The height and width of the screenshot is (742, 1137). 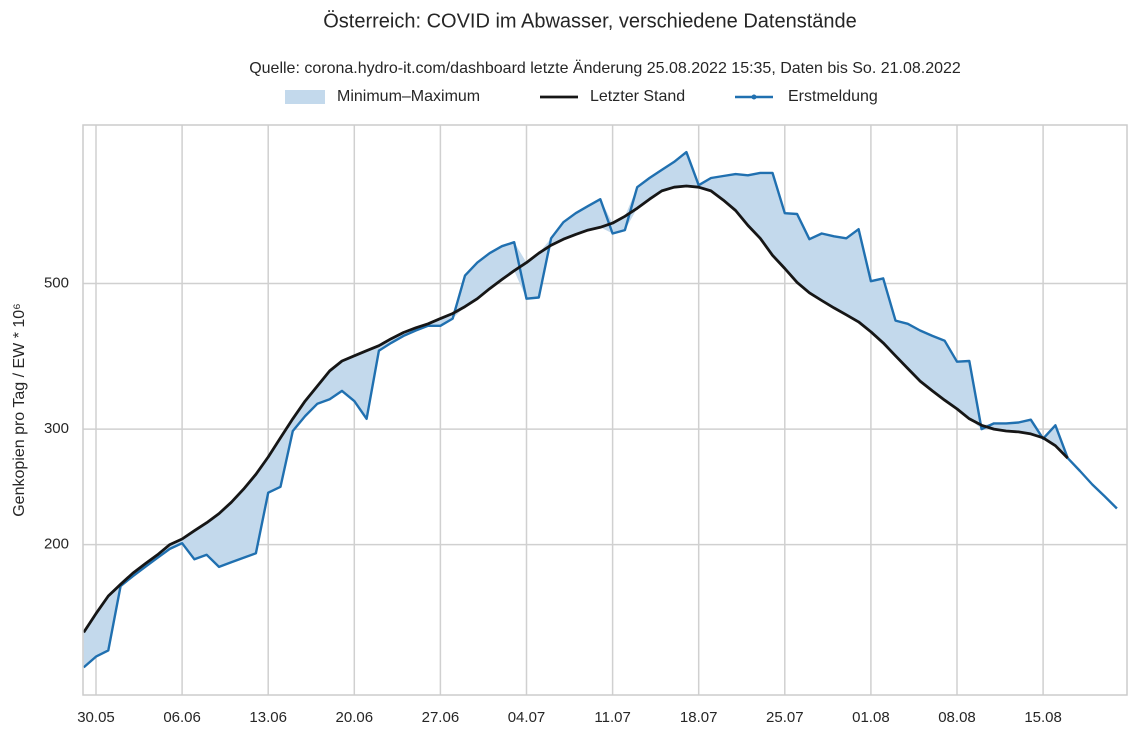 I want to click on y-tick-label: 500, so click(x=56, y=282).